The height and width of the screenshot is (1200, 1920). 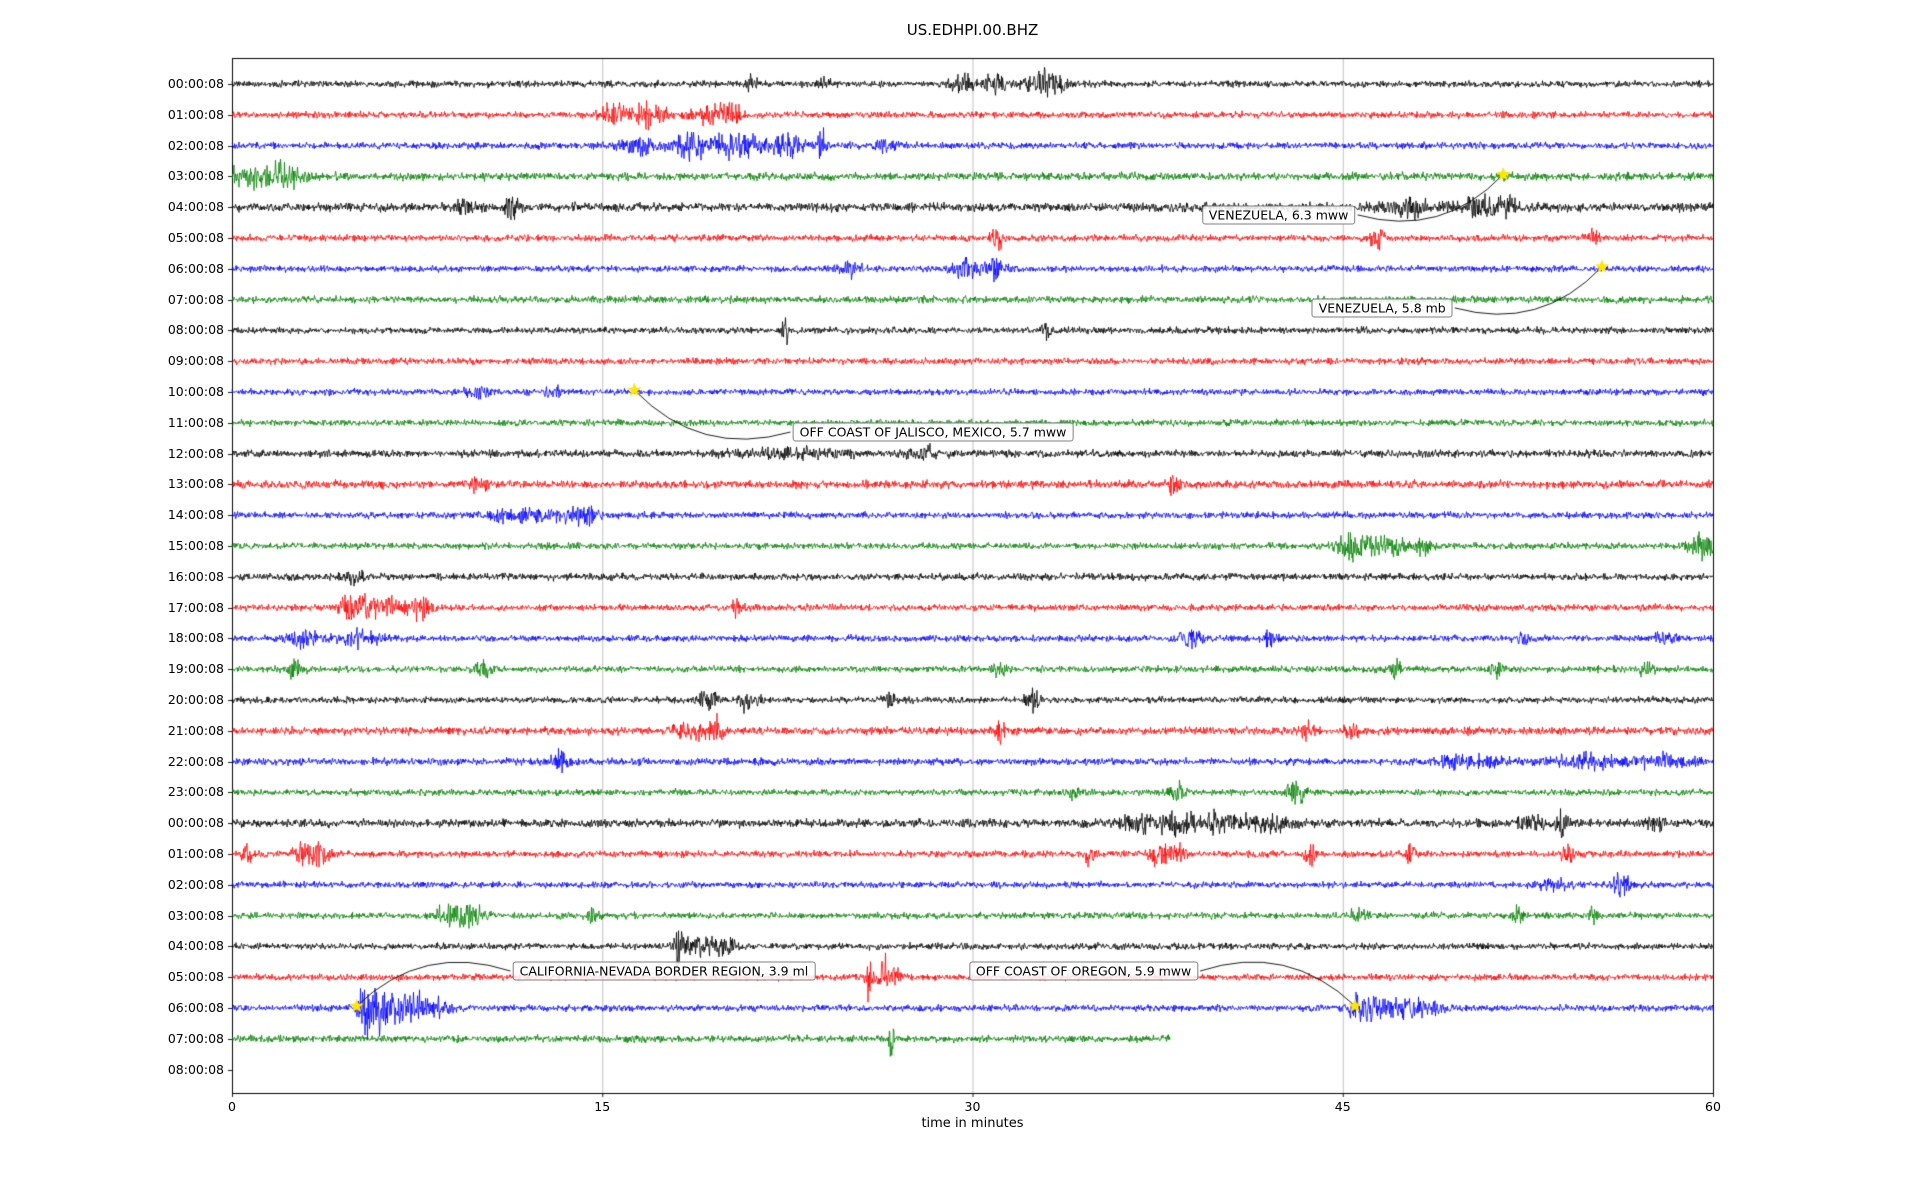 I want to click on x-tick-label: 15, so click(x=602, y=1106).